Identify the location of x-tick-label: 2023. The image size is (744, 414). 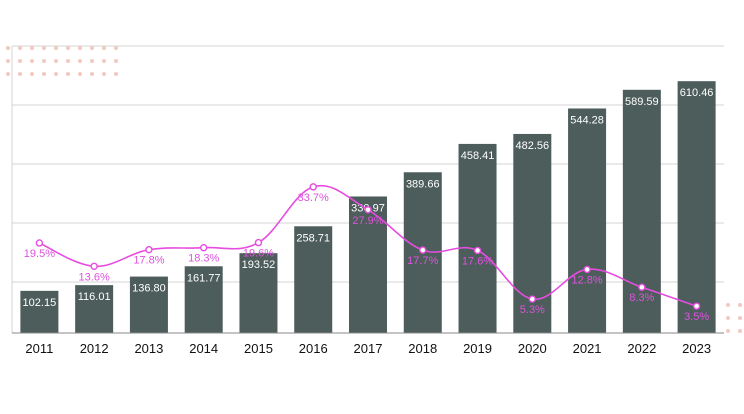
(696, 348).